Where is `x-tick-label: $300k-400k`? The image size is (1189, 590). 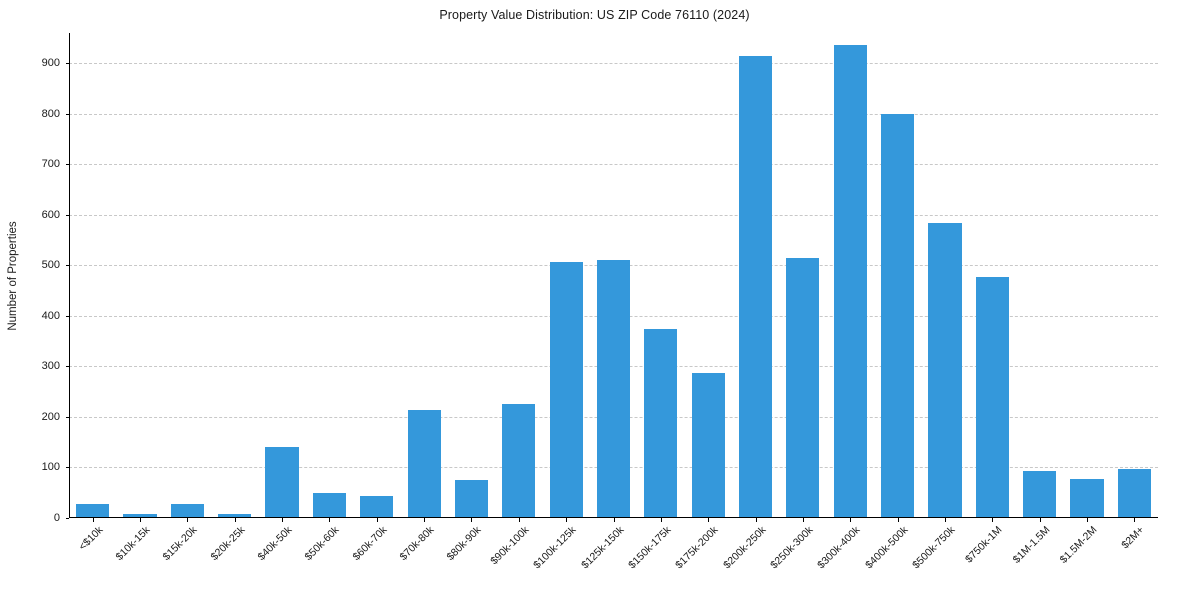 x-tick-label: $300k-400k is located at coordinates (839, 548).